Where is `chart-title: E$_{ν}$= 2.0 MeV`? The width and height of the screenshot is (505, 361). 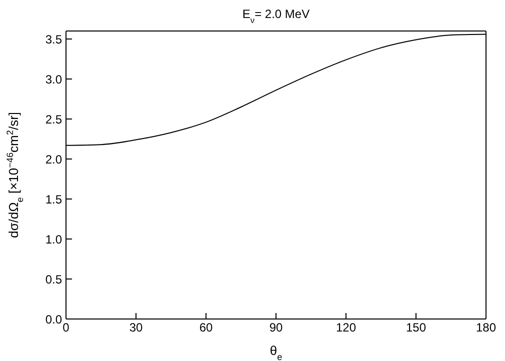 chart-title: E$_{ν}$= 2.0 MeV is located at coordinates (276, 16).